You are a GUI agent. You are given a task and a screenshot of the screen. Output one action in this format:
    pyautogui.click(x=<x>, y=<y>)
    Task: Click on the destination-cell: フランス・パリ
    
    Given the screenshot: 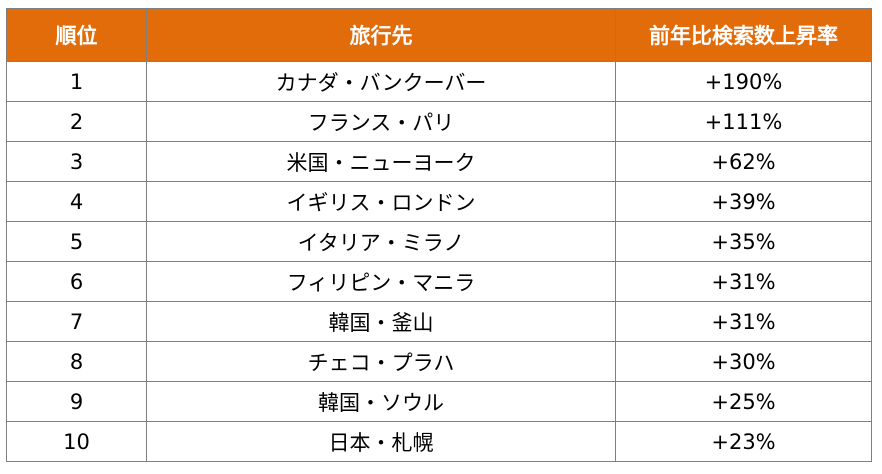 What is the action you would take?
    pyautogui.click(x=381, y=121)
    